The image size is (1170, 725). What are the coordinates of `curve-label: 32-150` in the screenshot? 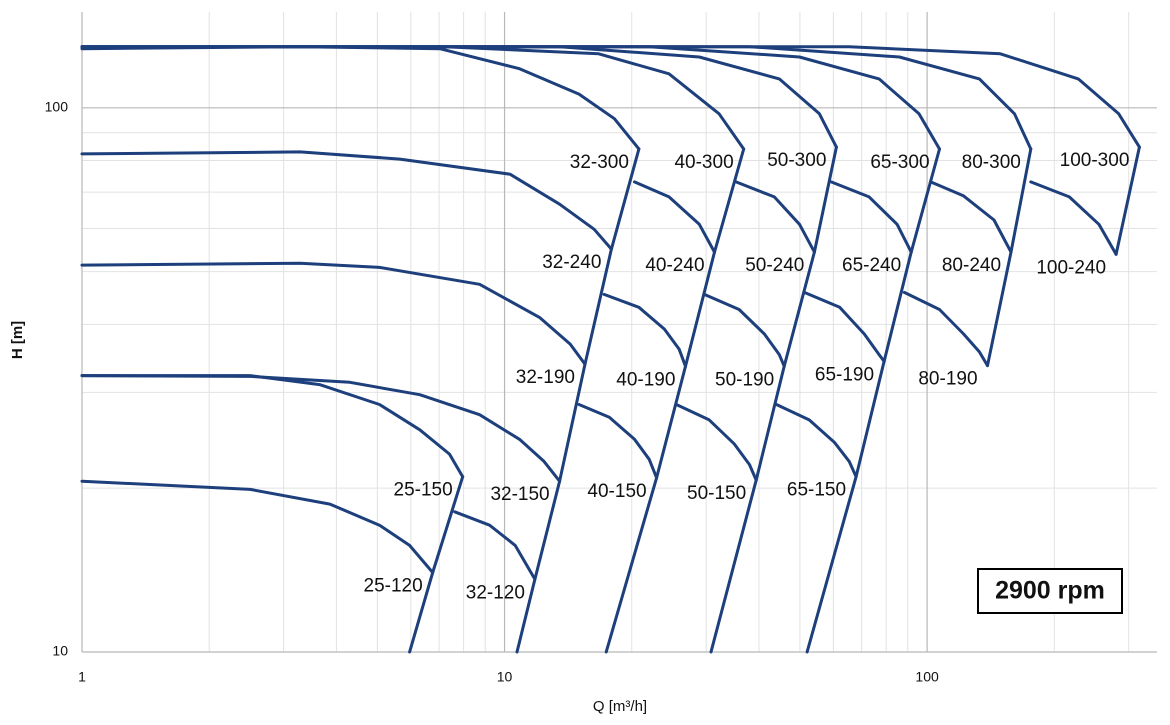 It's located at (519, 494).